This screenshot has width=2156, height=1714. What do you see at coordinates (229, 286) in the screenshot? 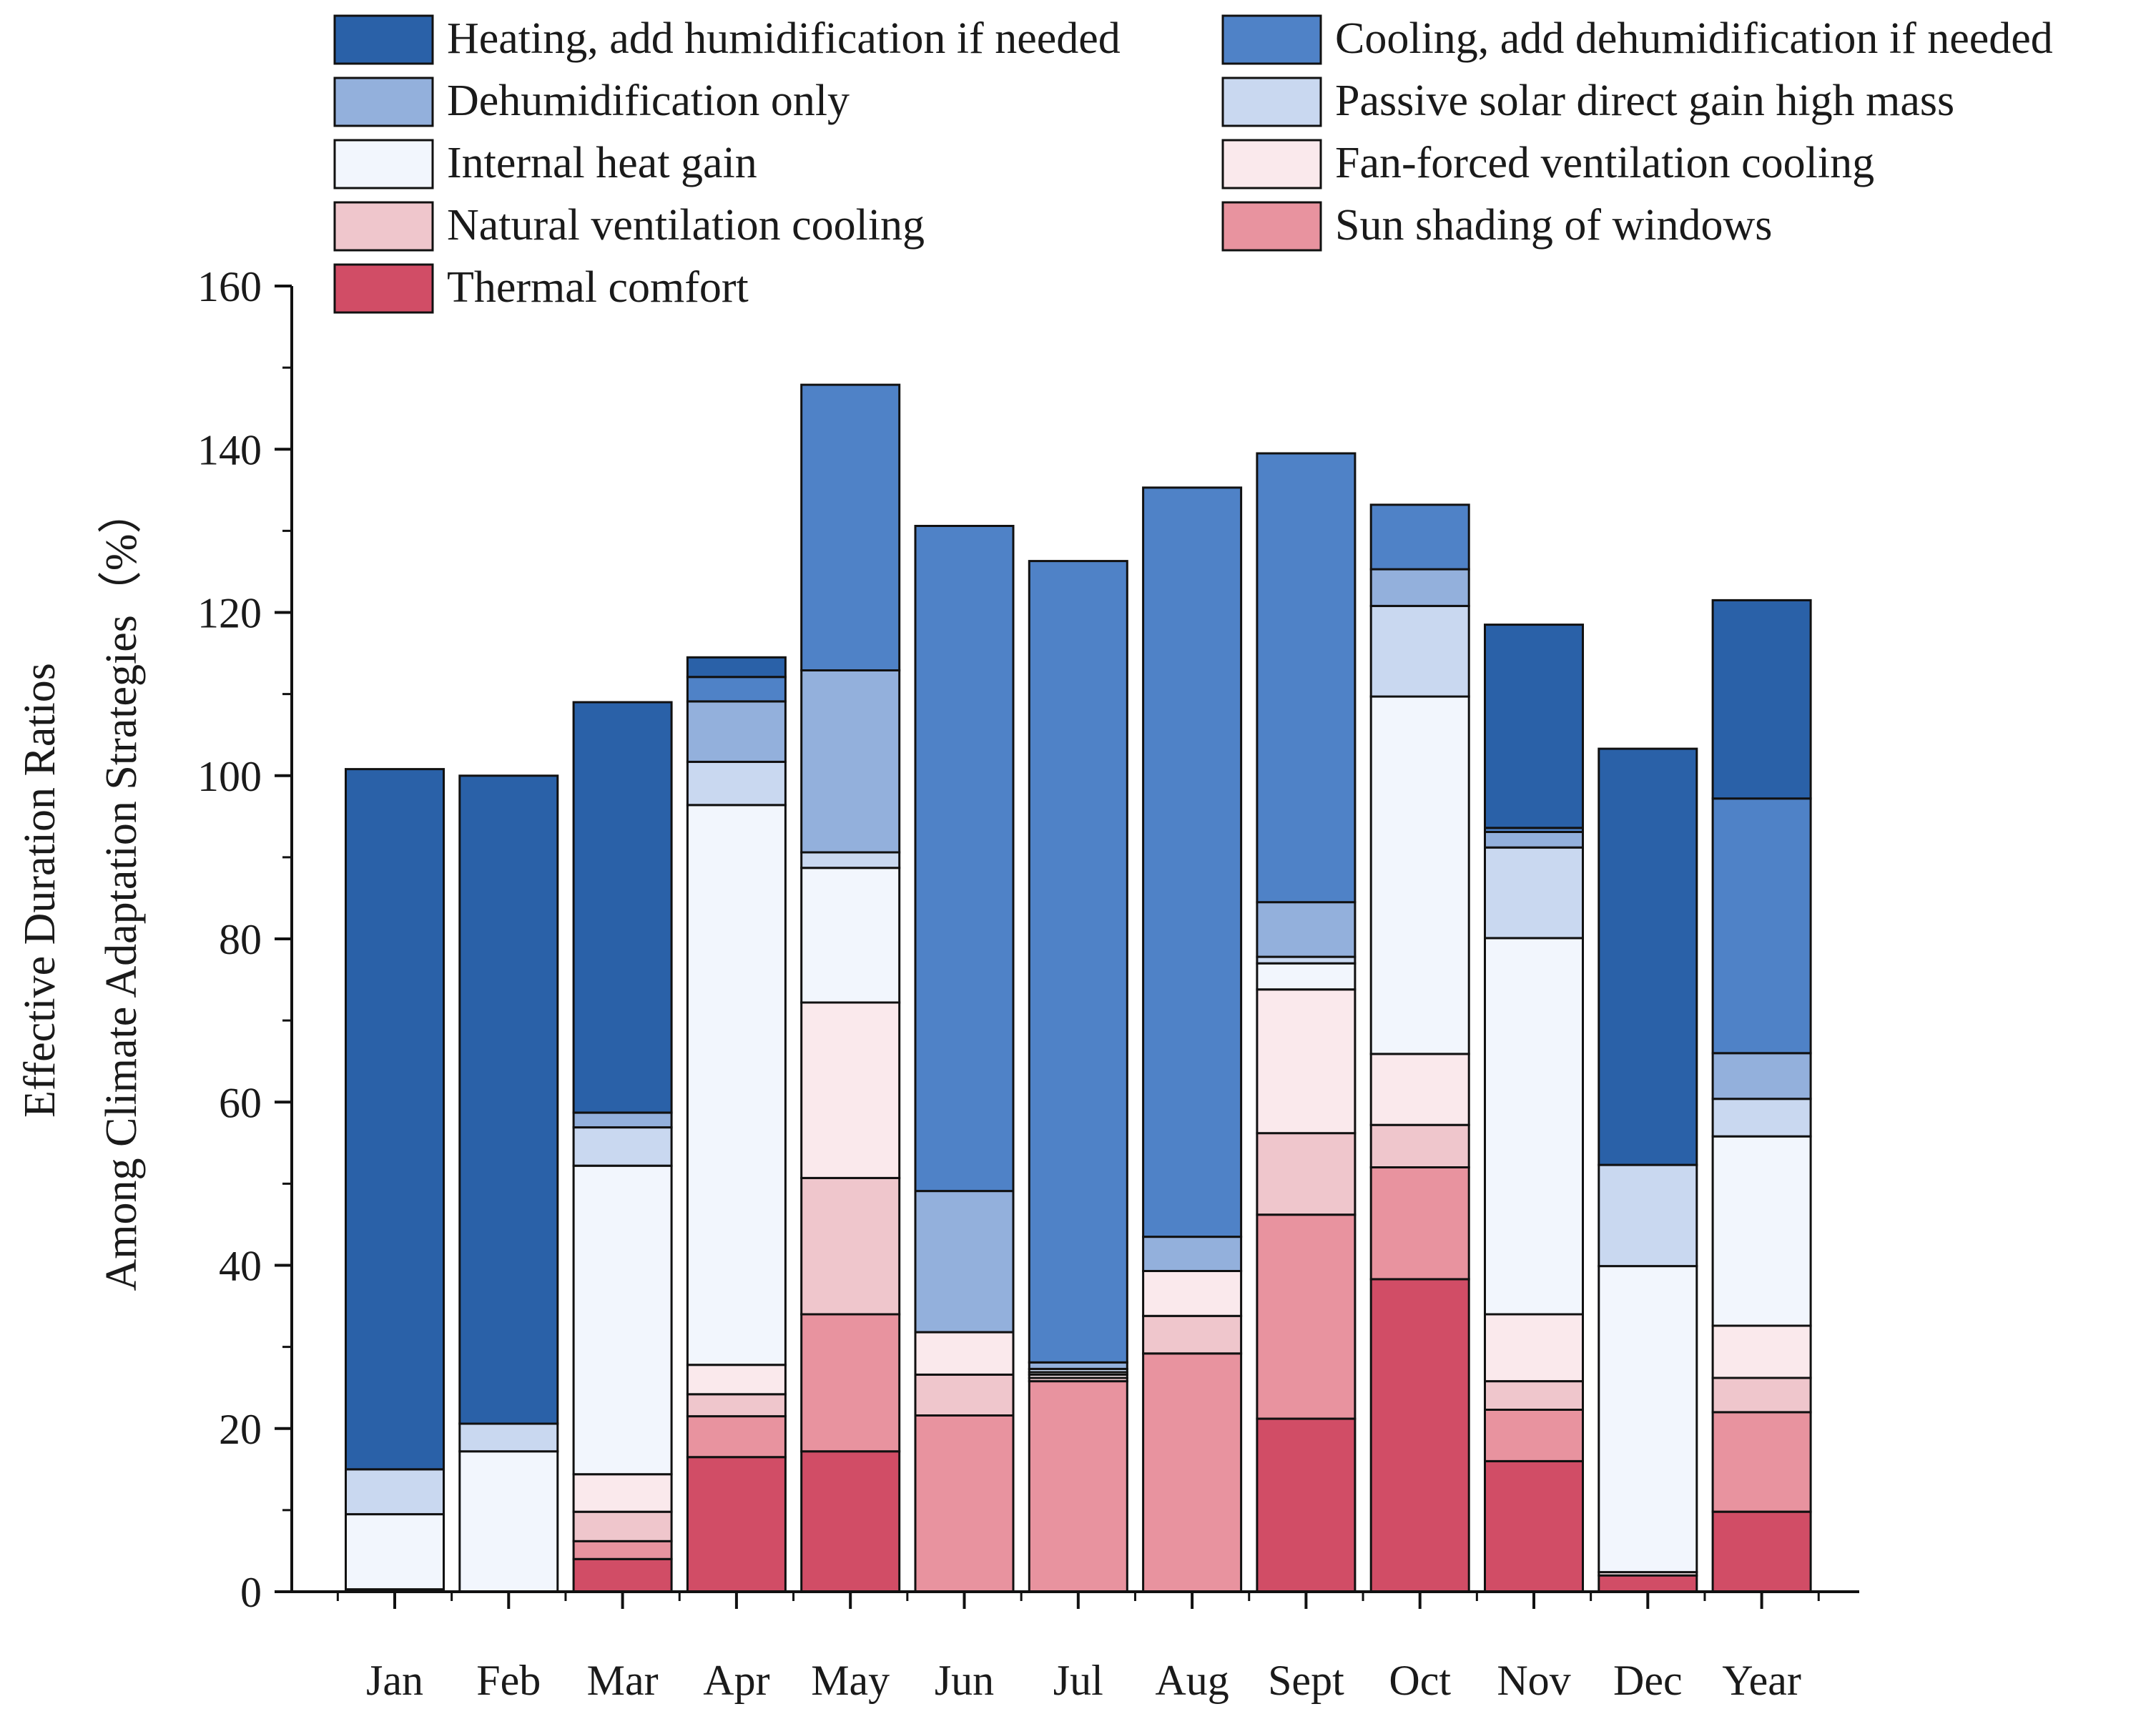
I see `y-tick-label-160: 160` at bounding box center [229, 286].